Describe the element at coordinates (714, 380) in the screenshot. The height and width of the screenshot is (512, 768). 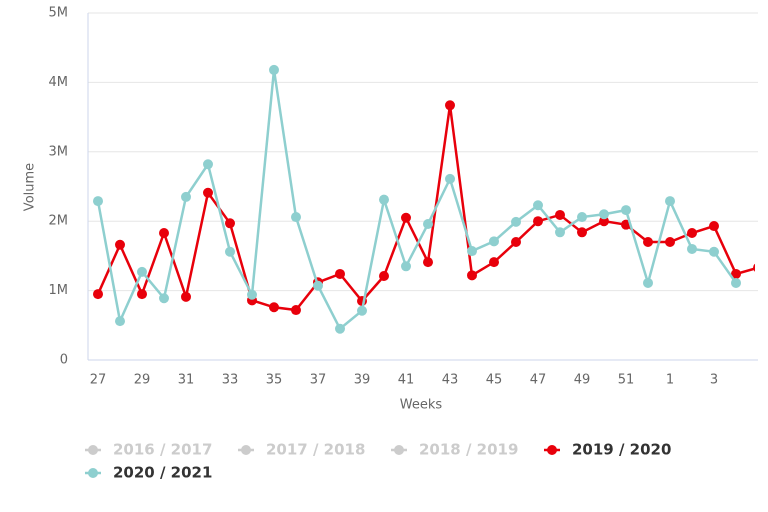
I see `x-tick-label: 3` at that location.